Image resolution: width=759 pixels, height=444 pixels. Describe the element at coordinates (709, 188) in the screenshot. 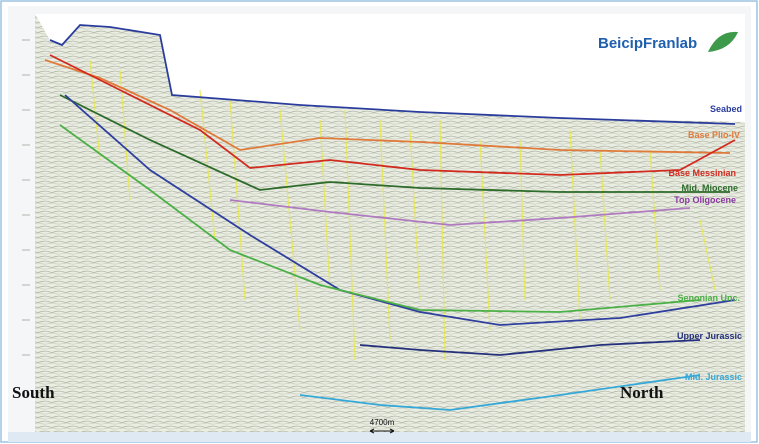

I see `horizon-label: Mid. Miocene` at that location.